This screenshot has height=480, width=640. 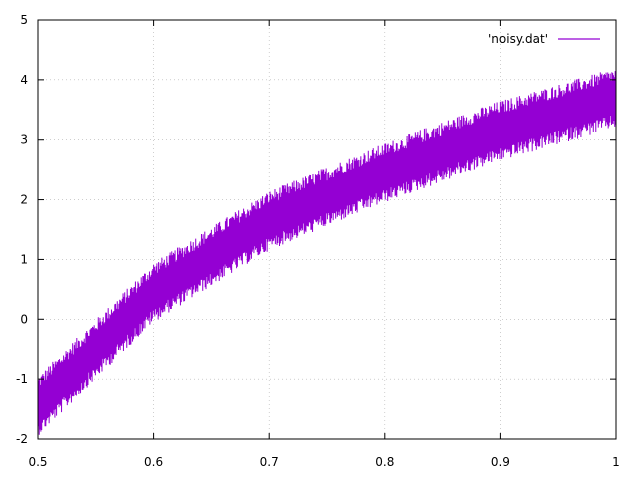 What do you see at coordinates (616, 462) in the screenshot?
I see `x-tick-label: 1` at bounding box center [616, 462].